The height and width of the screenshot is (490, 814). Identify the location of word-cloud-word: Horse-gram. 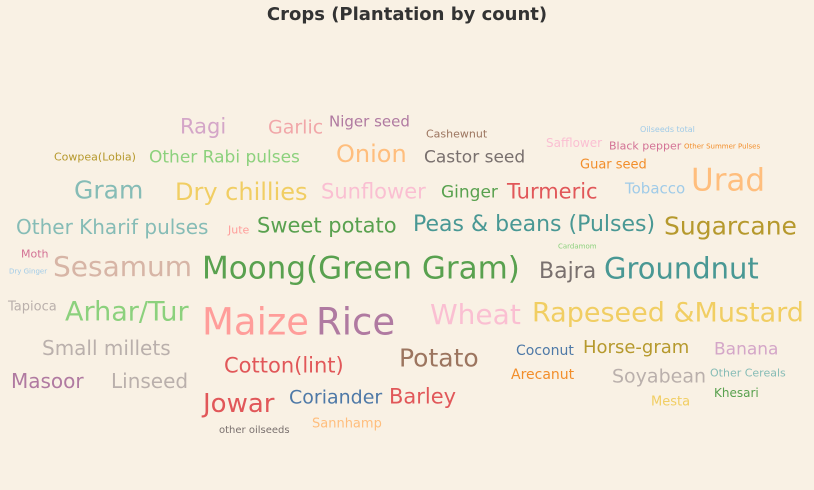
(636, 347).